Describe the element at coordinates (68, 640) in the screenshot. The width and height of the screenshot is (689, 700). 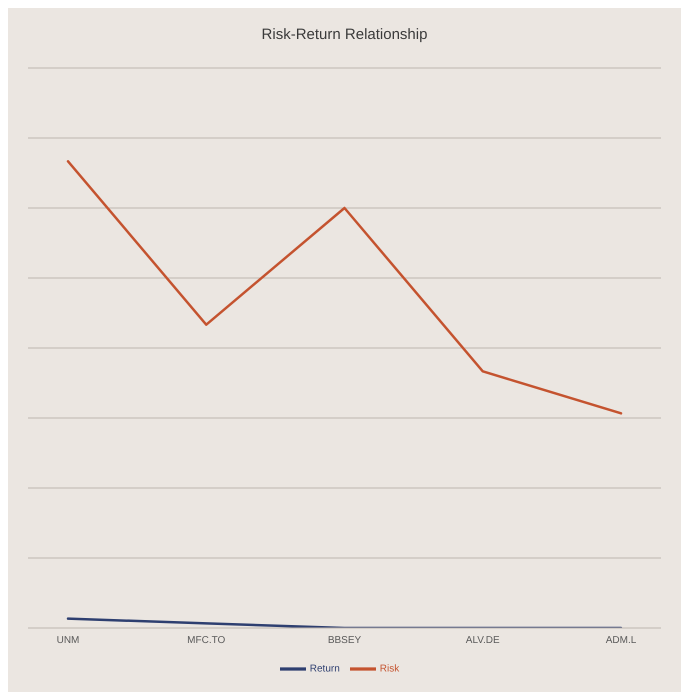
I see `x-tick-label: UNM` at that location.